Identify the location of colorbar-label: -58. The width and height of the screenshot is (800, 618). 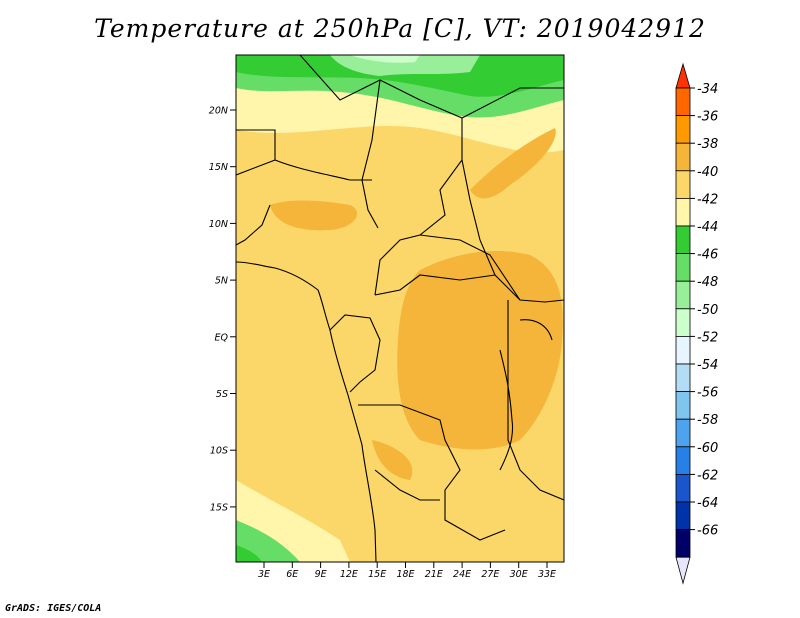
(707, 420).